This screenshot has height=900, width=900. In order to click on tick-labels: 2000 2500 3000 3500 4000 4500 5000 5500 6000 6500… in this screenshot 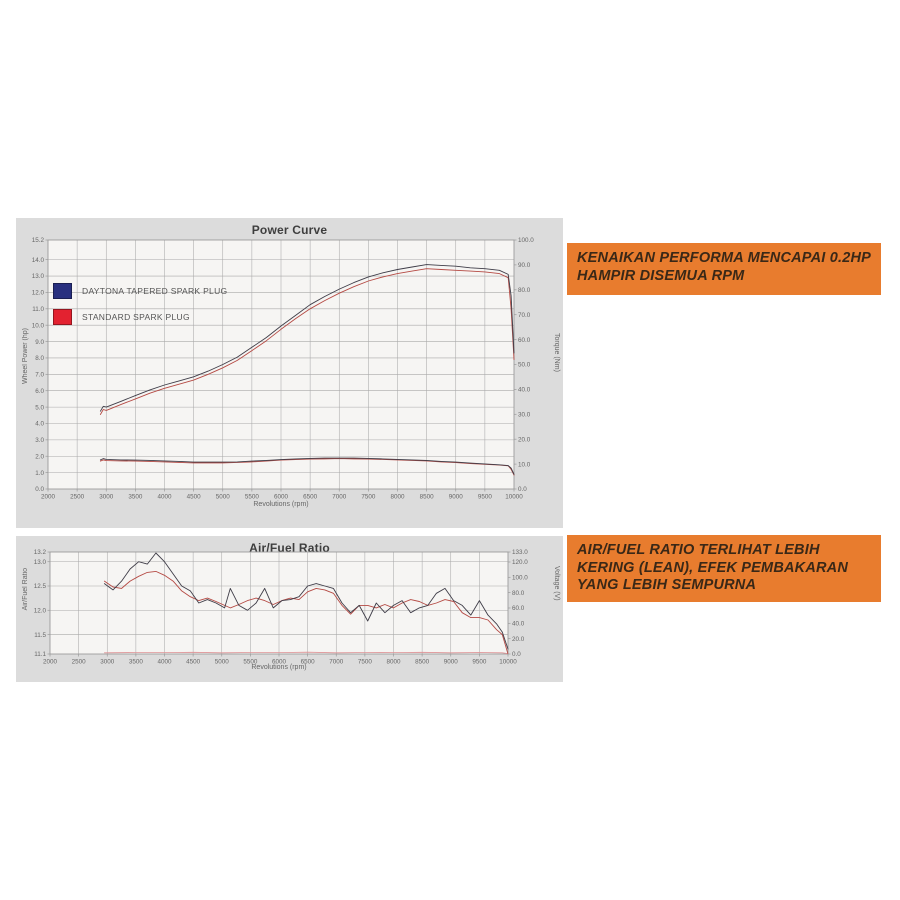, I will do `click(281, 607)`.